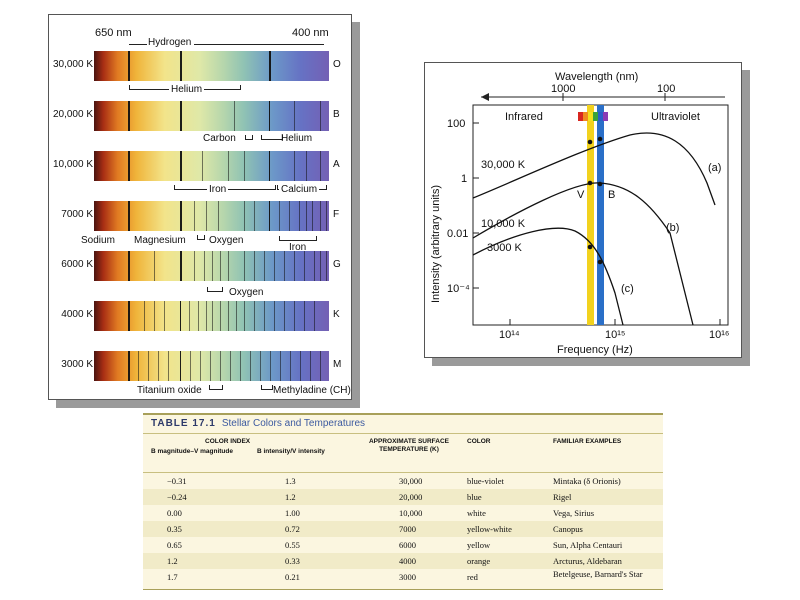  What do you see at coordinates (201, 216) in the screenshot?
I see `spectrum-row: 7000 K F` at bounding box center [201, 216].